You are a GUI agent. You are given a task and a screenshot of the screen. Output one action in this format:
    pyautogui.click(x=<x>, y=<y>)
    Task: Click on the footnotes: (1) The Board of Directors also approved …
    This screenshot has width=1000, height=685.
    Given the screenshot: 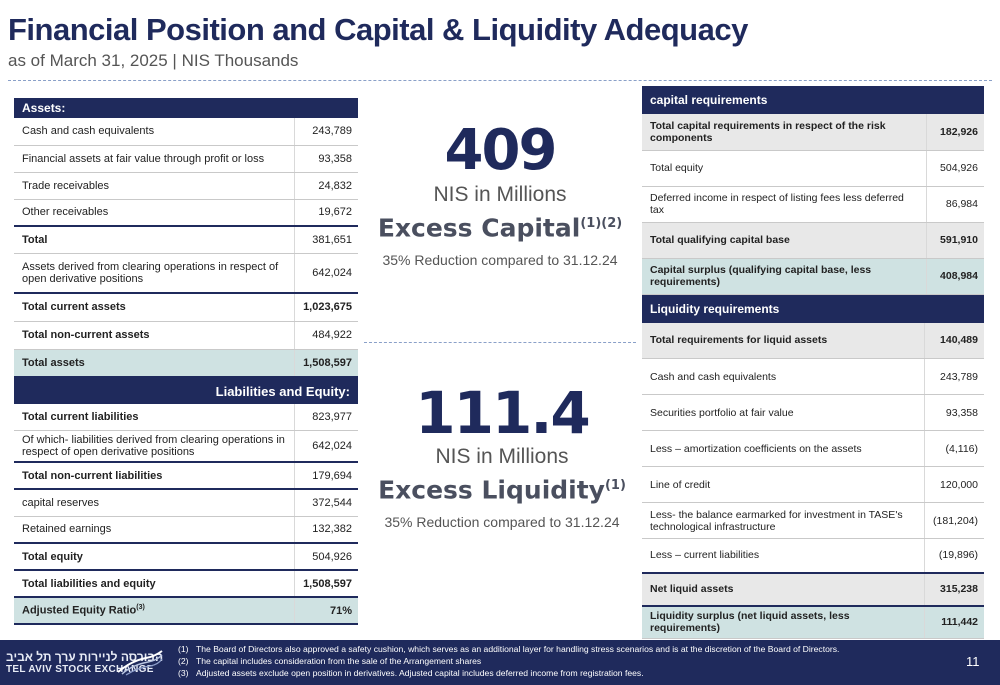 What is the action you would take?
    pyautogui.click(x=558, y=661)
    